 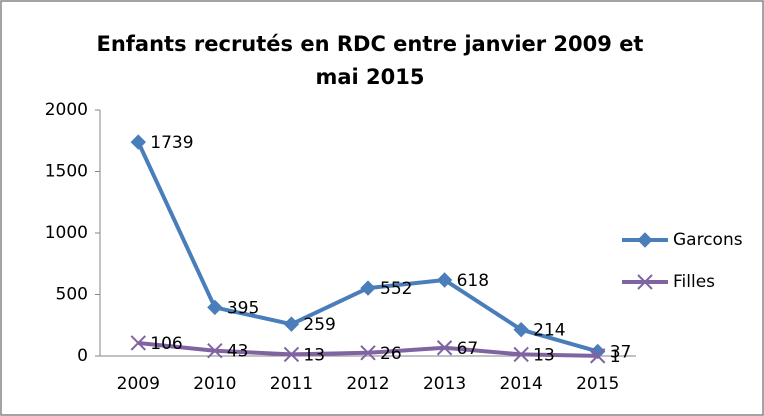 I want to click on y-tick-label: 0, so click(x=82, y=356).